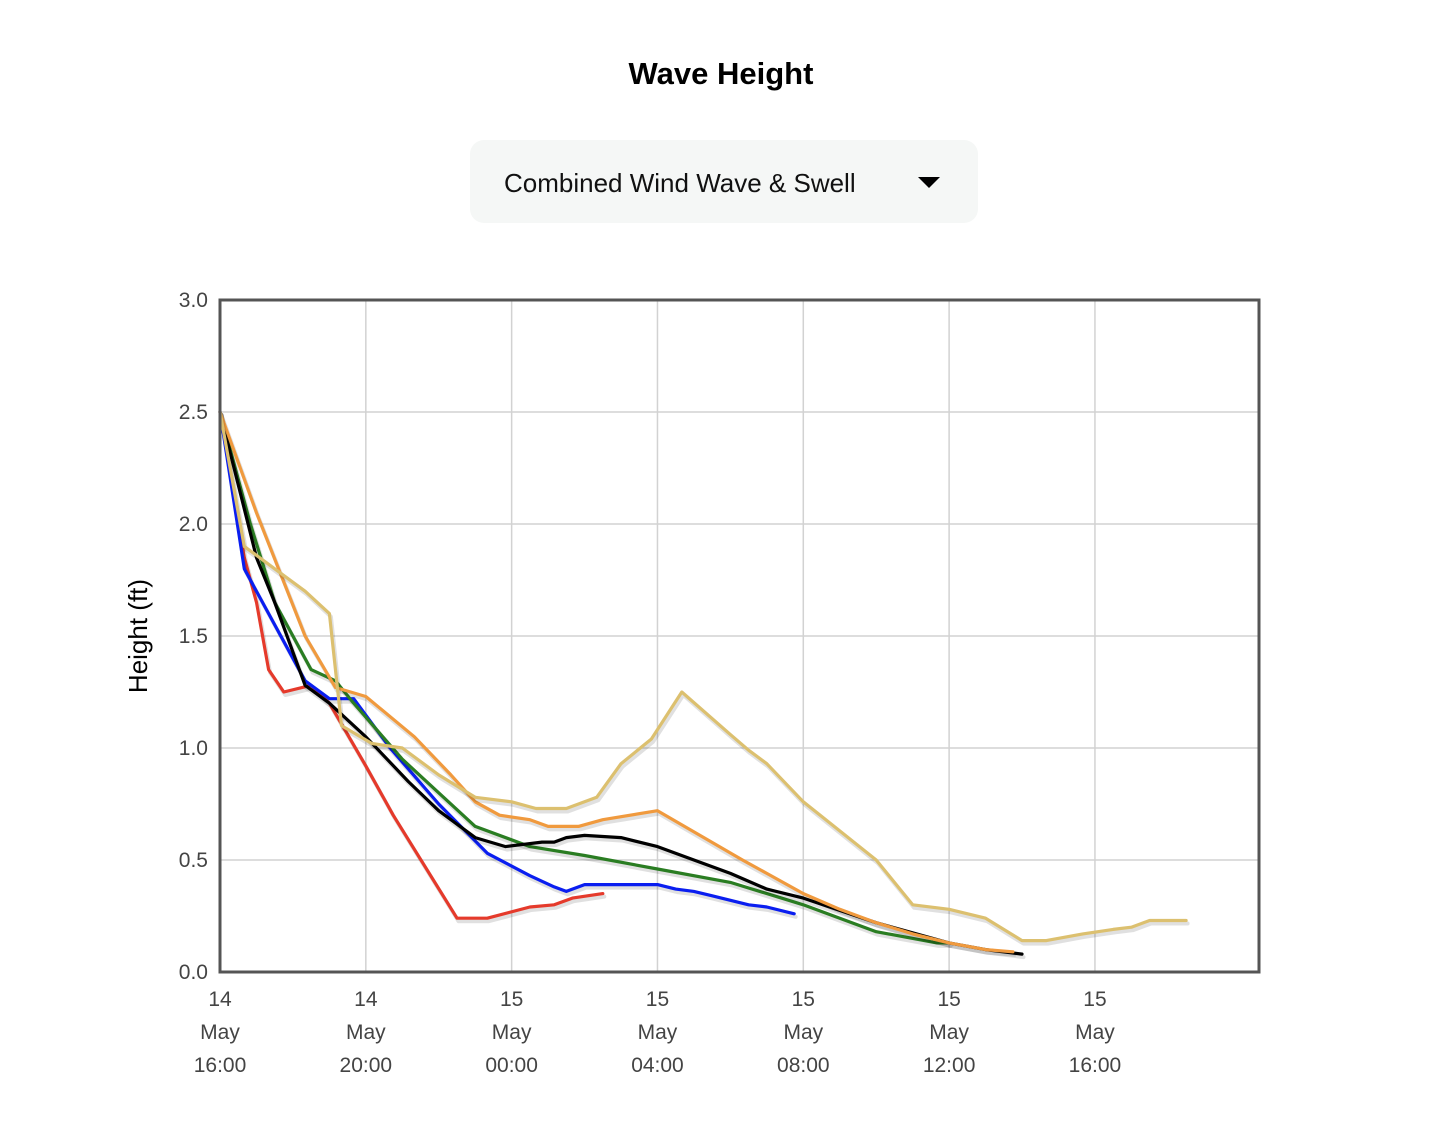 This screenshot has width=1442, height=1136. Describe the element at coordinates (193, 860) in the screenshot. I see `y-tick-label: 0.5` at that location.